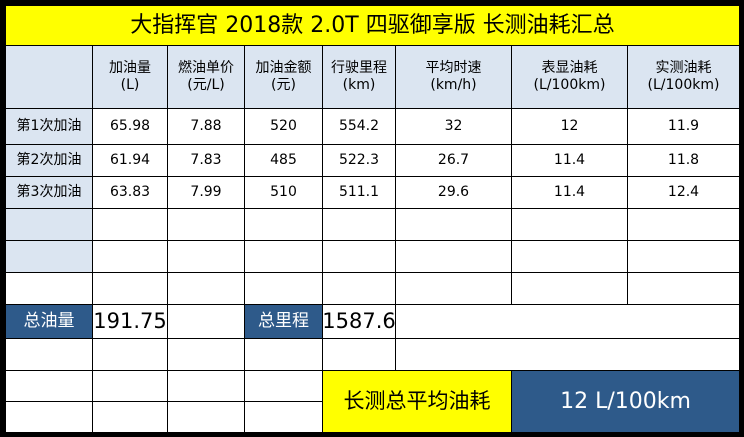 This screenshot has width=744, height=437. Describe the element at coordinates (359, 160) in the screenshot. I see `value-cell: 522.3` at that location.